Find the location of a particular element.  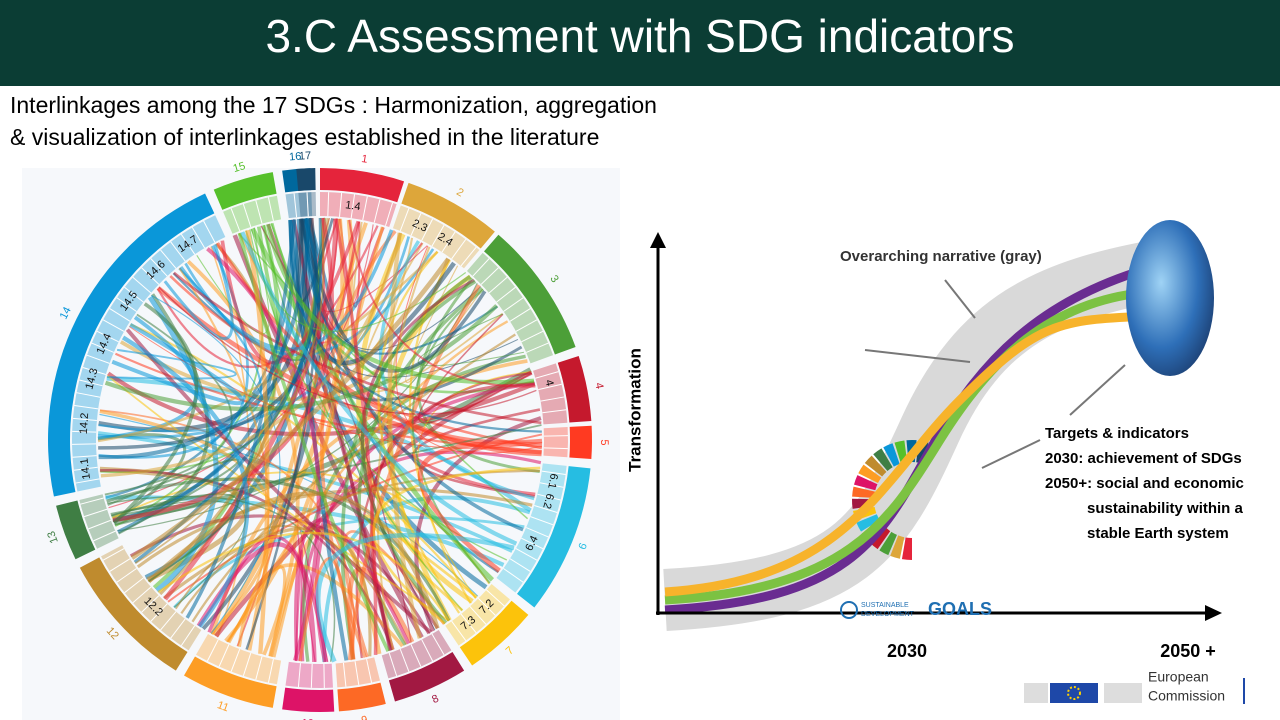

x-label: 2050 + is located at coordinates (1188, 651).